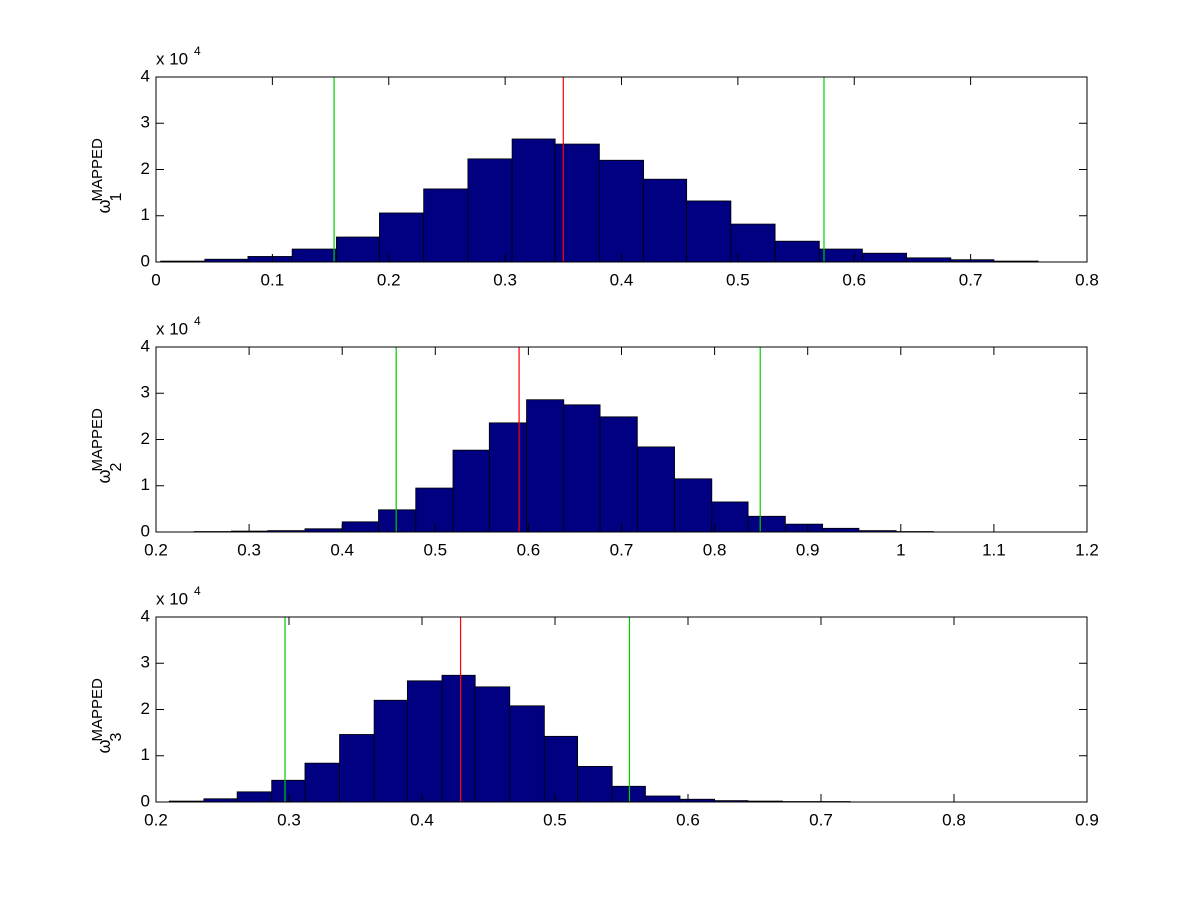 Image resolution: width=1201 pixels, height=906 pixels. Describe the element at coordinates (116, 737) in the screenshot. I see `y-label-subscript: 3` at that location.